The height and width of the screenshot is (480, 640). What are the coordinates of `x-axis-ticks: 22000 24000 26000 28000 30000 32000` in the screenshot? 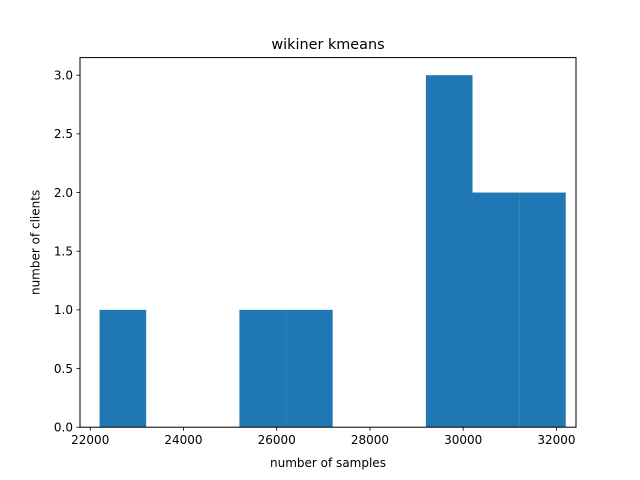 It's located at (323, 437).